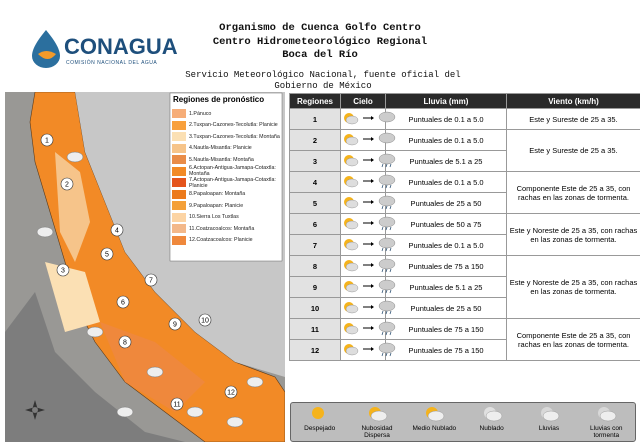  What do you see at coordinates (63, 271) in the screenshot?
I see `region-number: 3` at bounding box center [63, 271].